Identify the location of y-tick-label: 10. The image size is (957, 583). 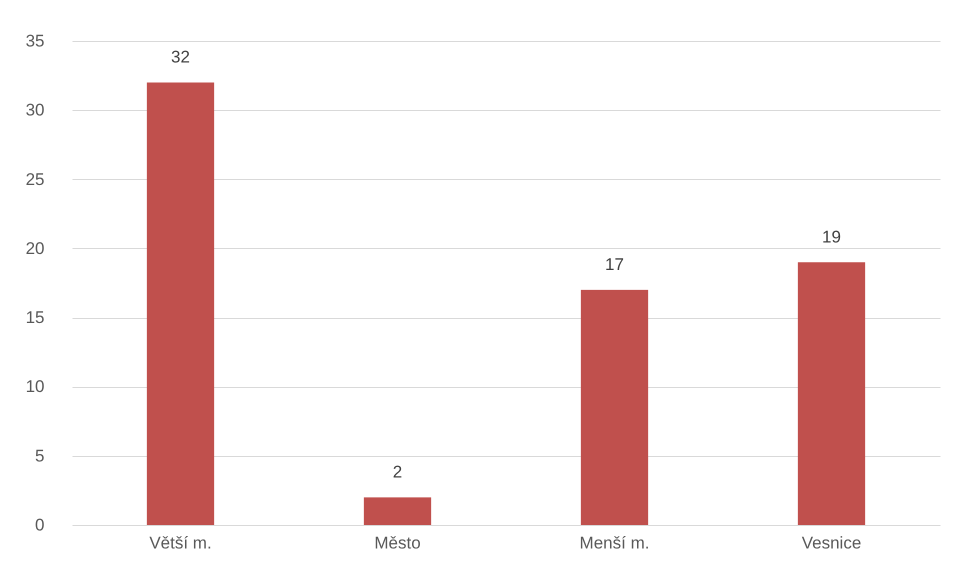
(35, 386).